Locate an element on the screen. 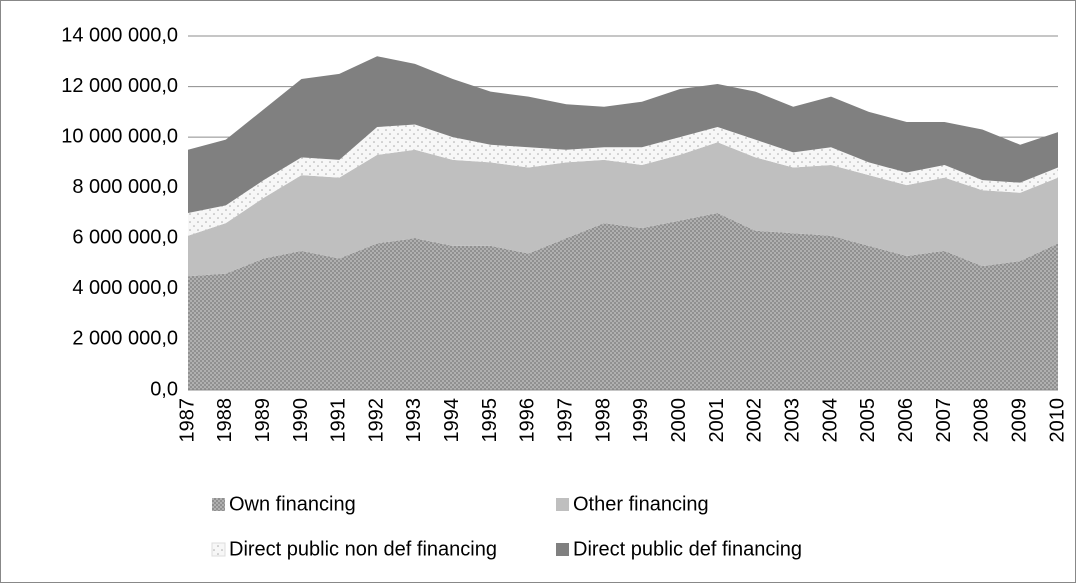 The width and height of the screenshot is (1076, 583). y-tick-label: 2 000 000,0 is located at coordinates (125, 339).